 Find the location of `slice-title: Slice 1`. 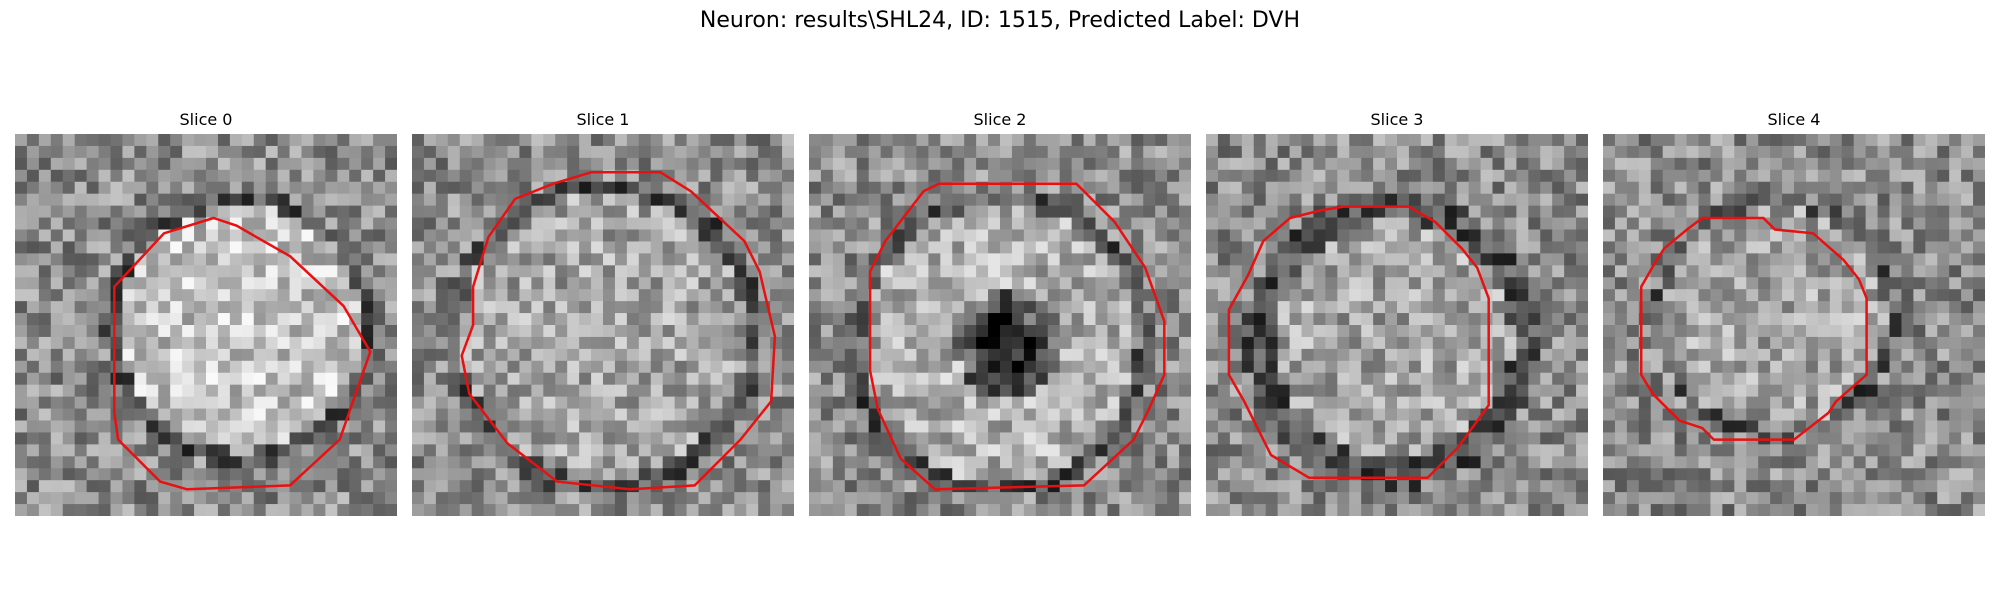

slice-title: Slice 1 is located at coordinates (603, 119).